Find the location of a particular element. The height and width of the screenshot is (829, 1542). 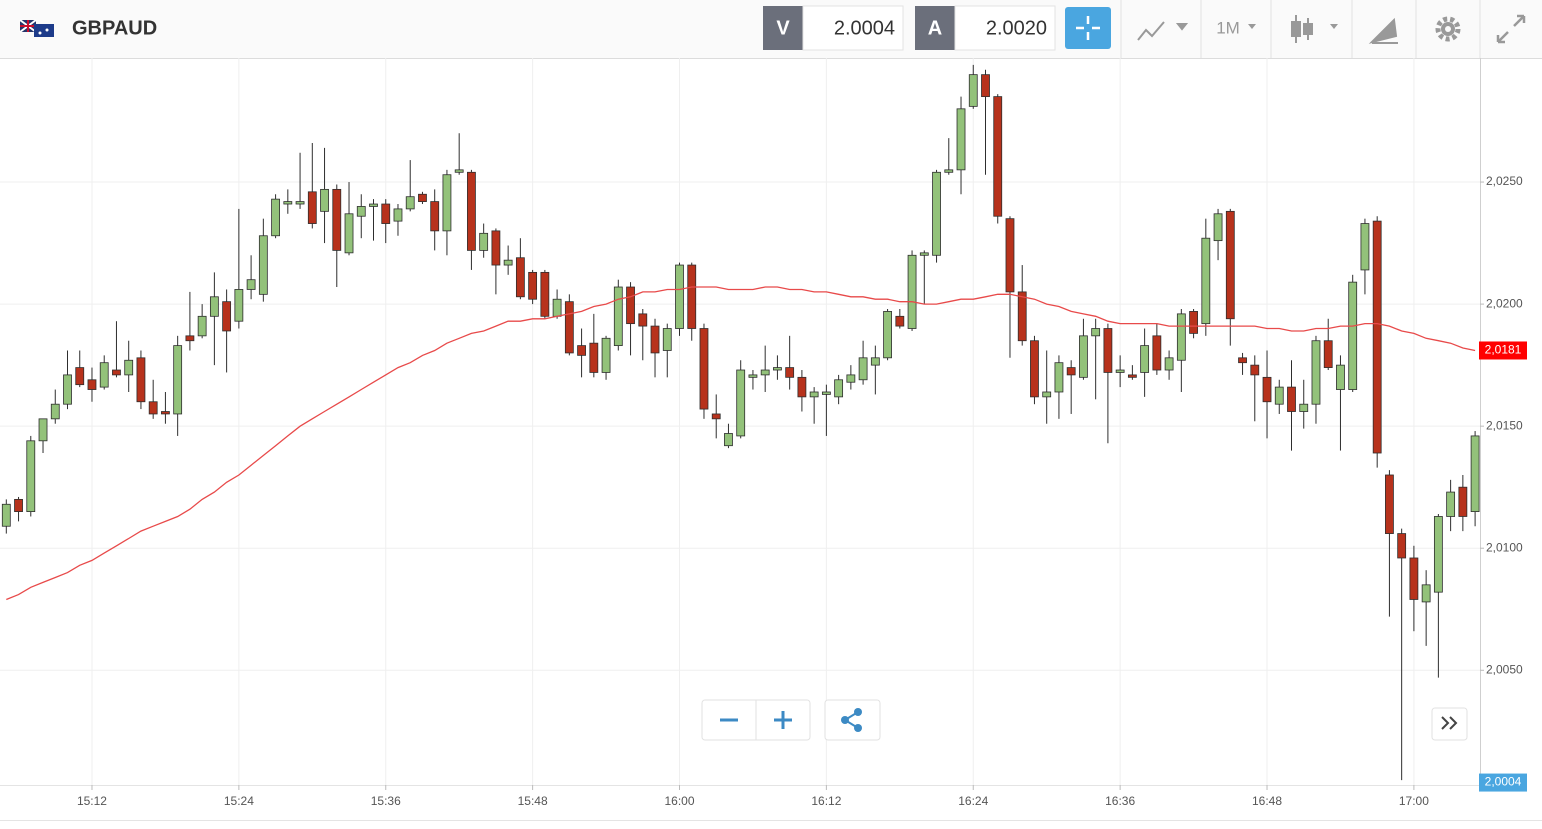

indicator-button is located at coordinates (1163, 31).